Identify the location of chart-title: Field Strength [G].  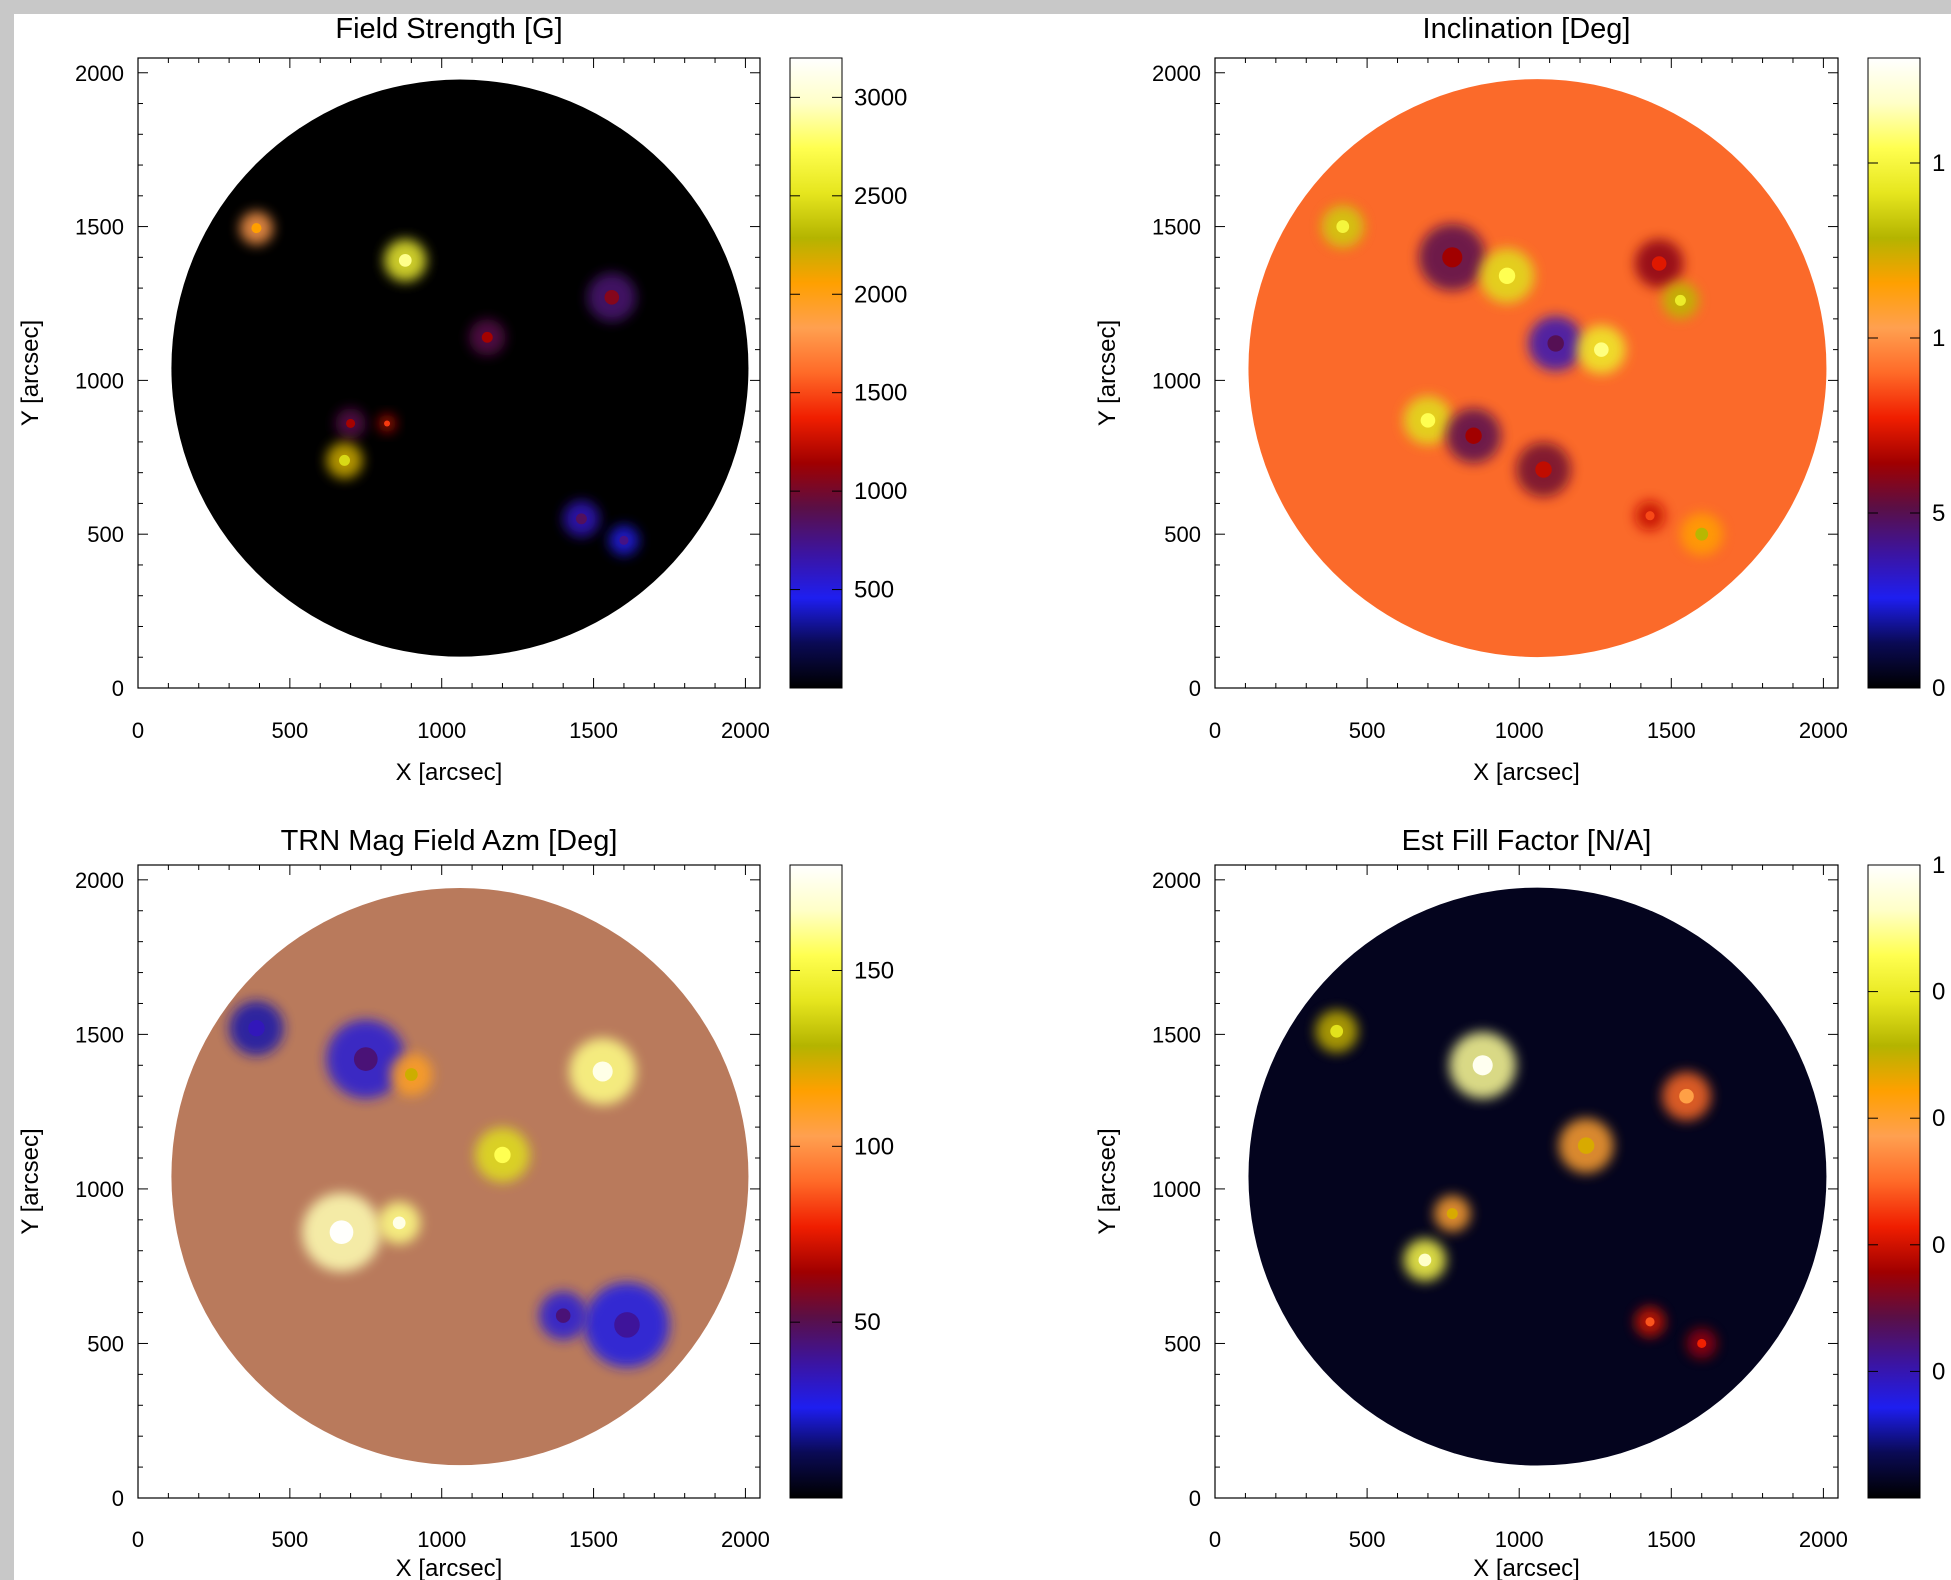
(448, 29).